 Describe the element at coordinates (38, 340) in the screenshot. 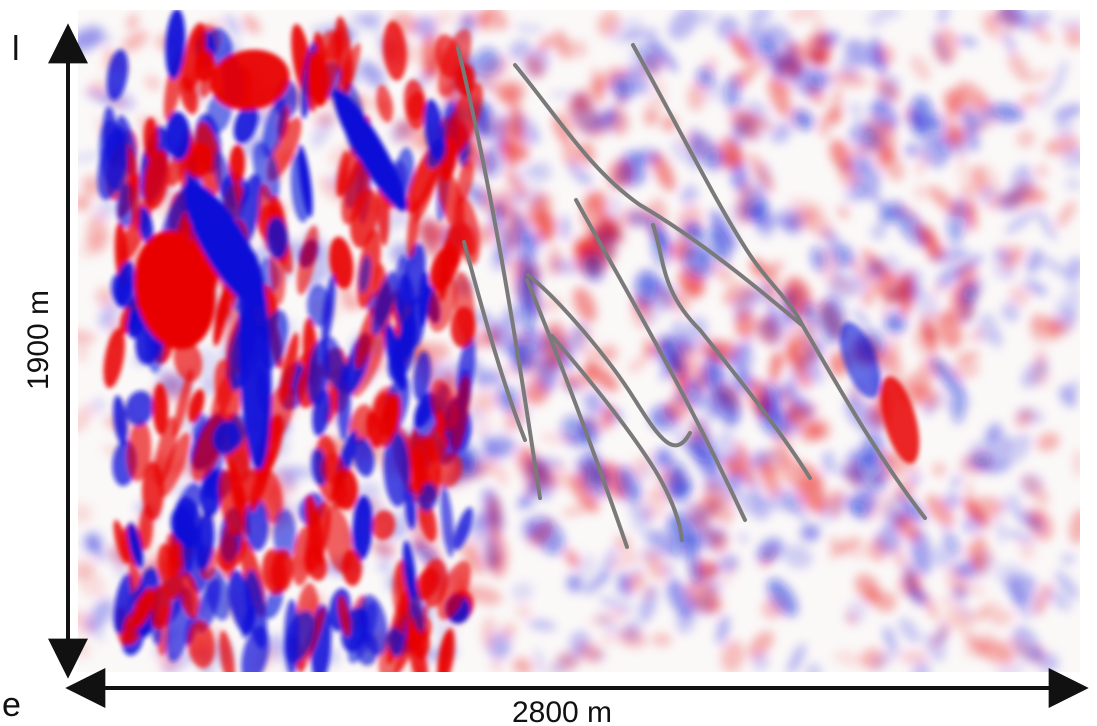

I see `height-label: 1900 m` at that location.